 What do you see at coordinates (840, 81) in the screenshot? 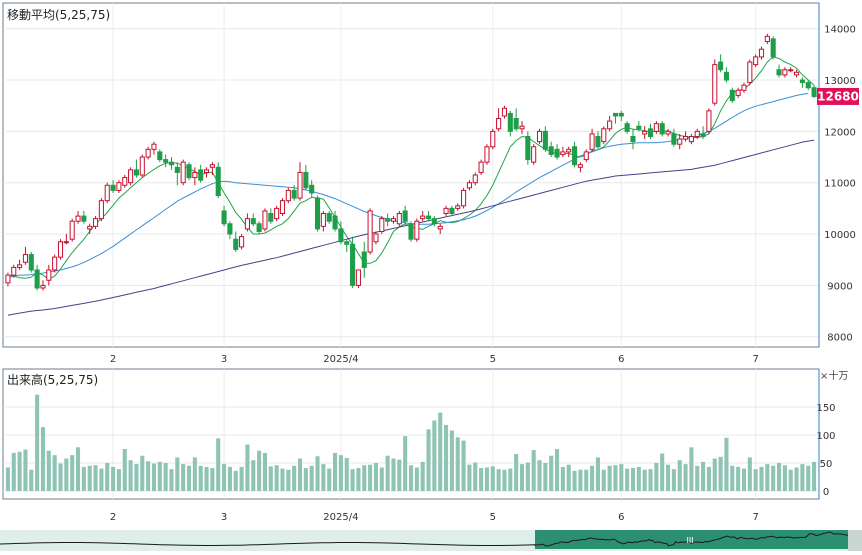
I see `price-y-tick-label: 13000` at bounding box center [840, 81].